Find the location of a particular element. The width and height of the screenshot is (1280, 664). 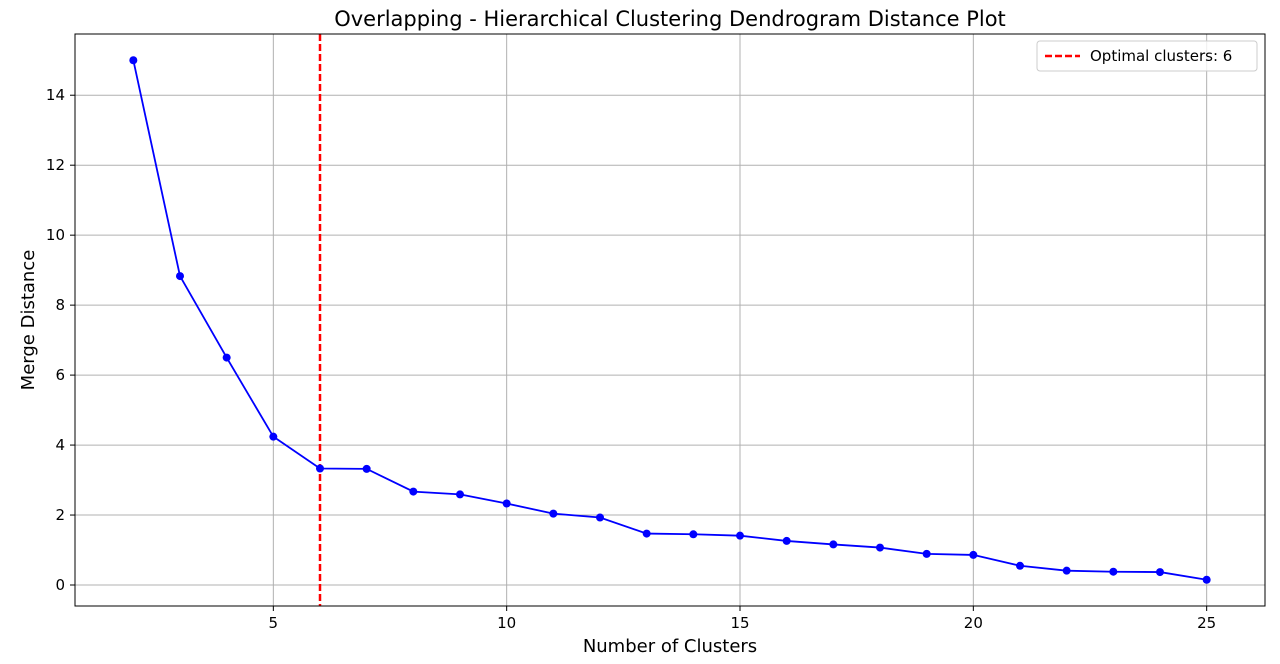

y-axis-label: Merge Distance is located at coordinates (28, 320).